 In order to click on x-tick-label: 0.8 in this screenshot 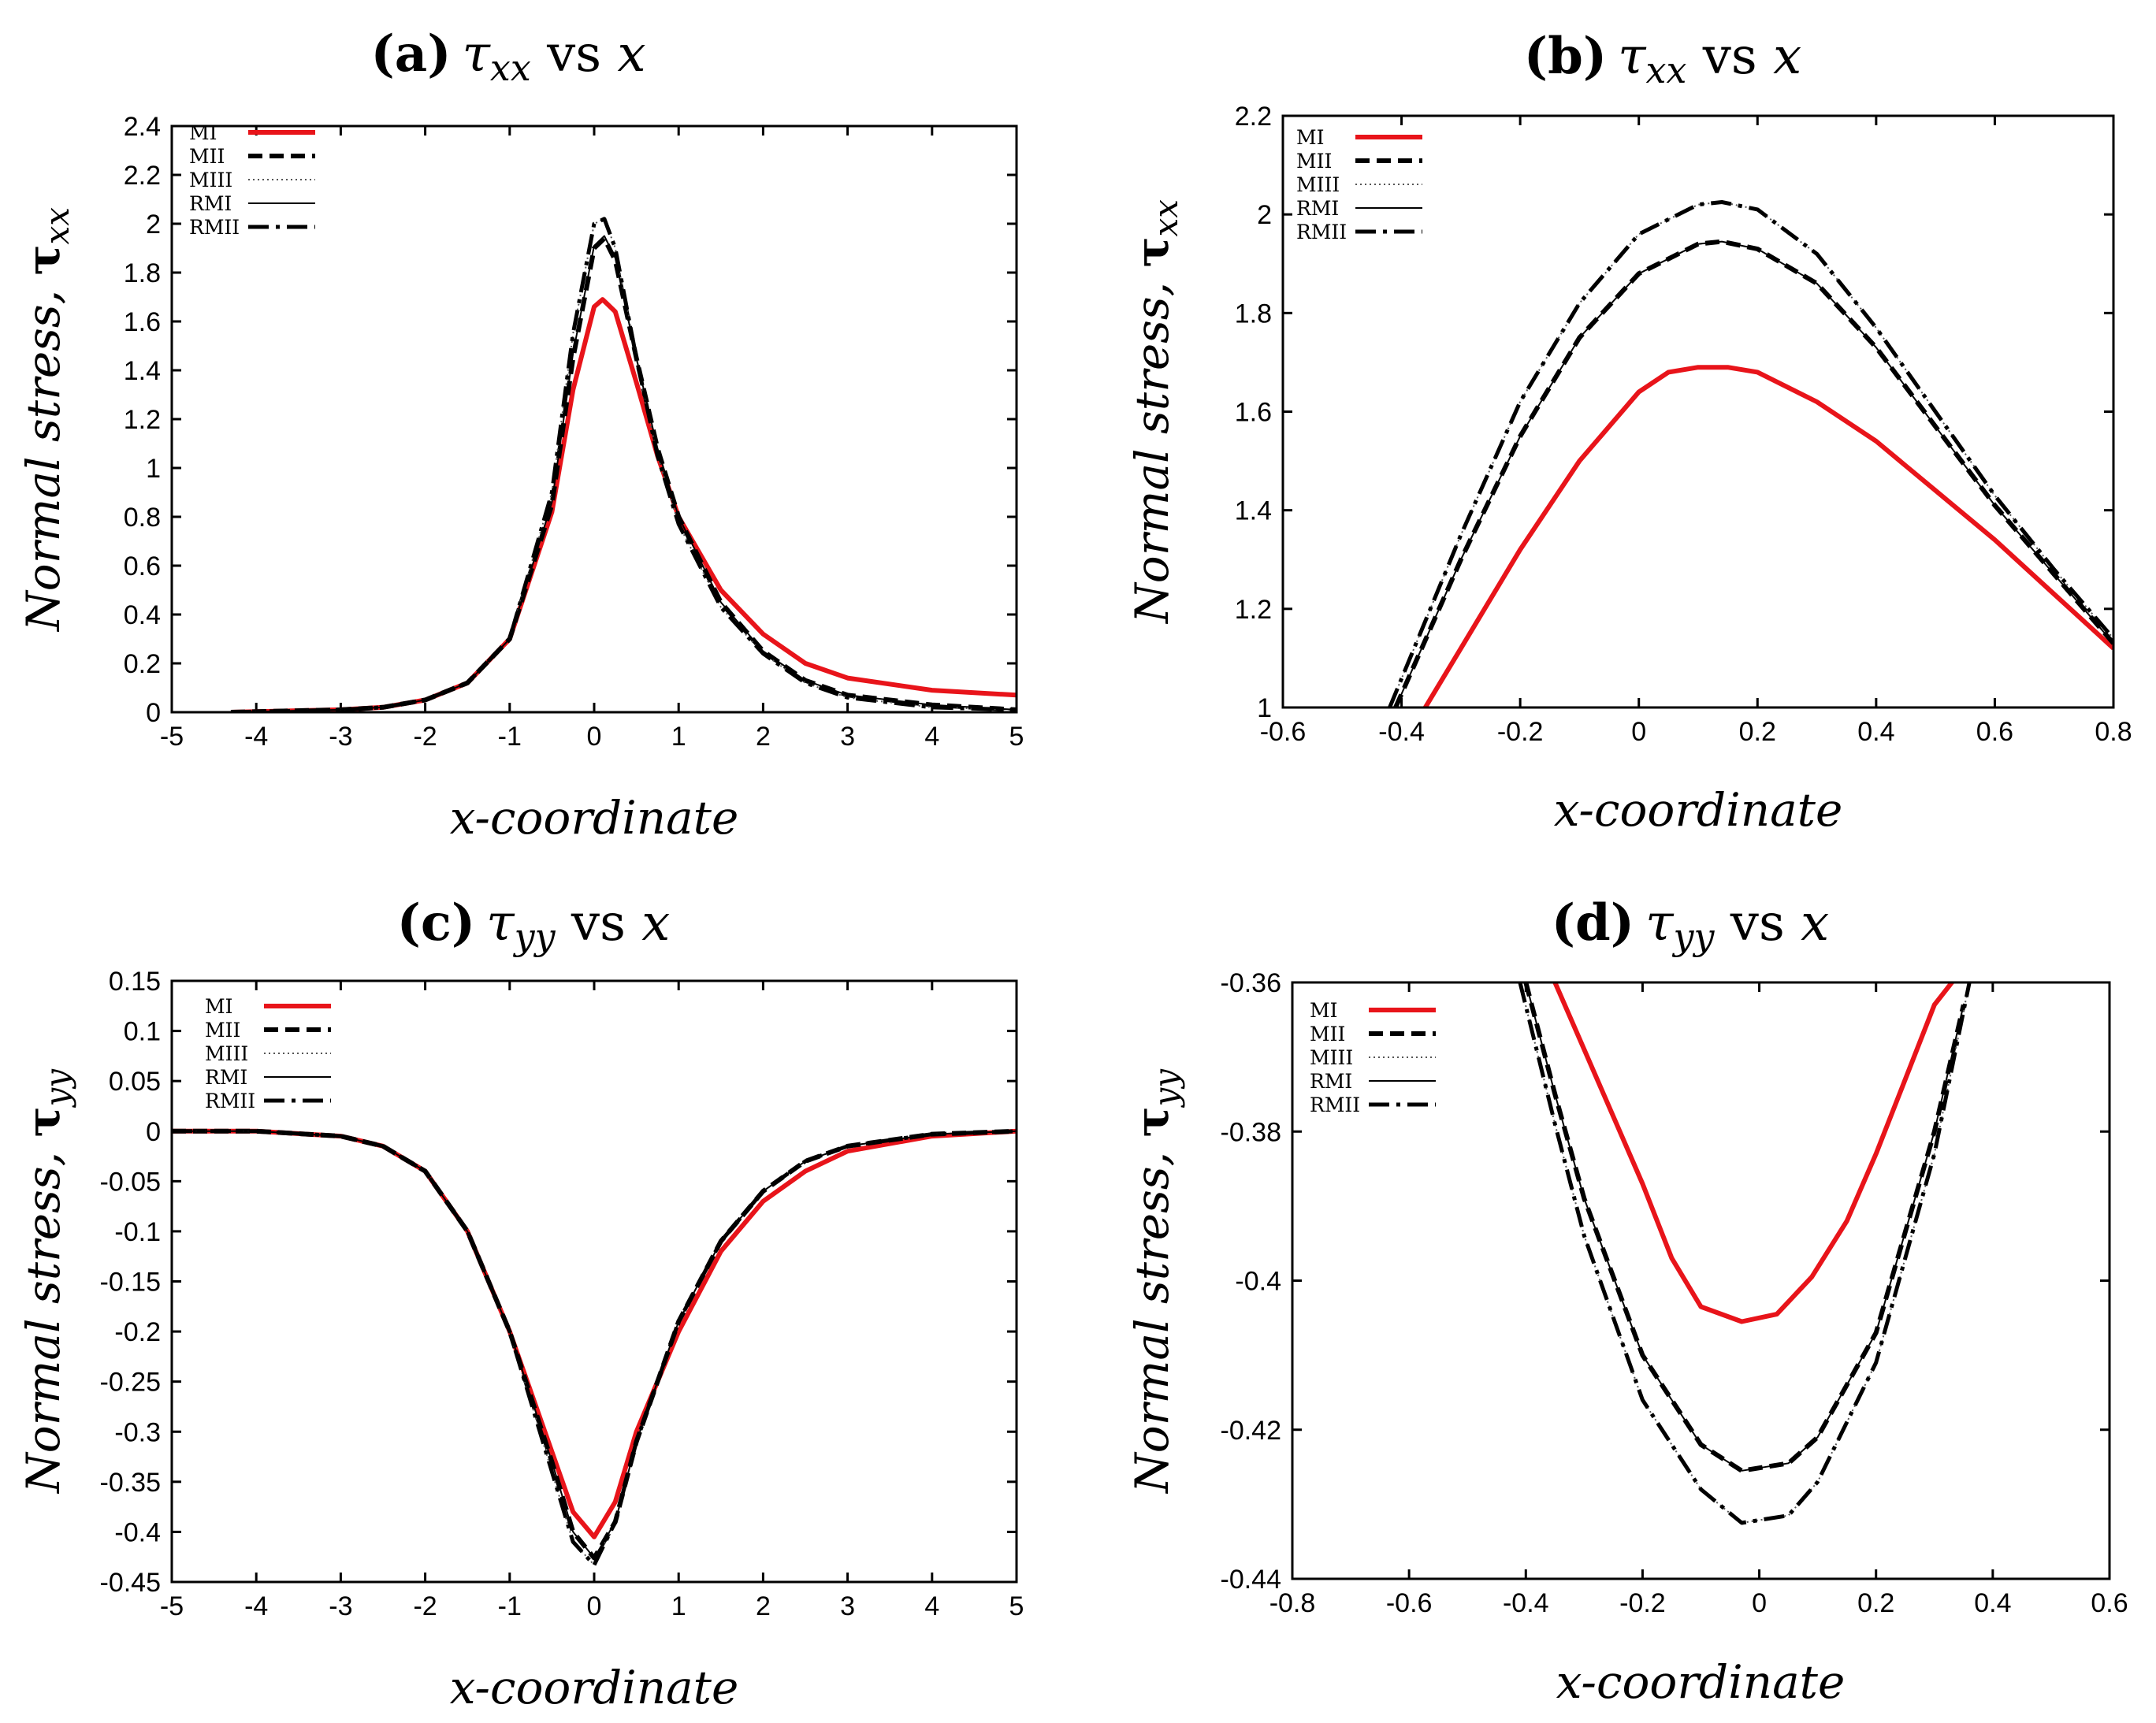, I will do `click(2113, 732)`.